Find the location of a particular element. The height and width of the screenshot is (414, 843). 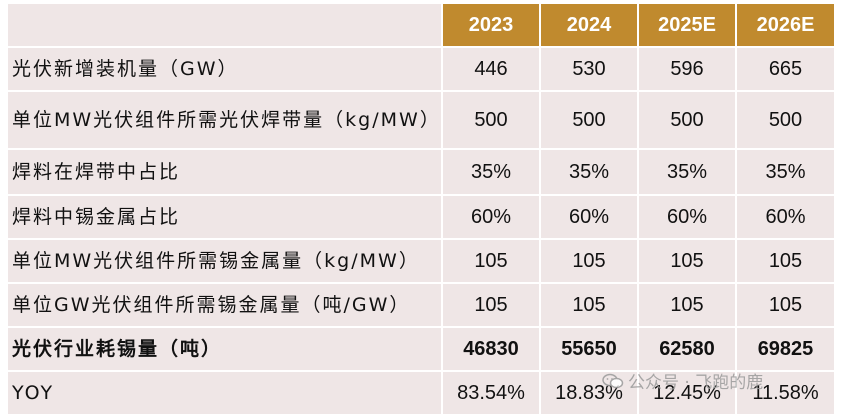

table-cell: 665 is located at coordinates (784, 68).